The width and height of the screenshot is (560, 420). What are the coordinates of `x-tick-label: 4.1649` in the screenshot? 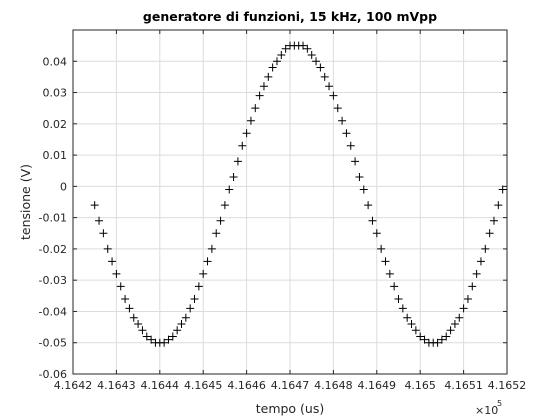 It's located at (377, 385).